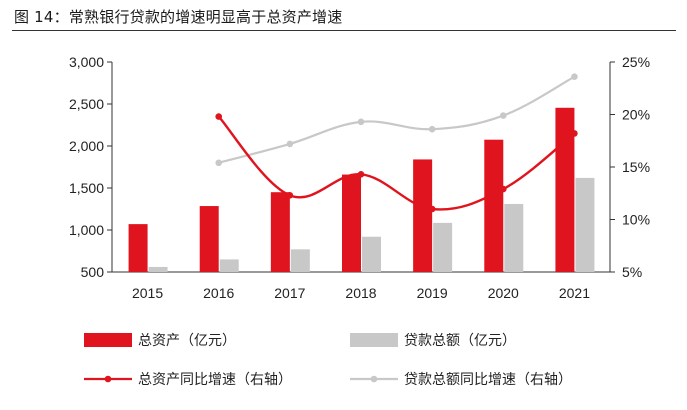 The image size is (687, 410). Describe the element at coordinates (86, 62) in the screenshot. I see `left-tick-label: 3,000` at that location.